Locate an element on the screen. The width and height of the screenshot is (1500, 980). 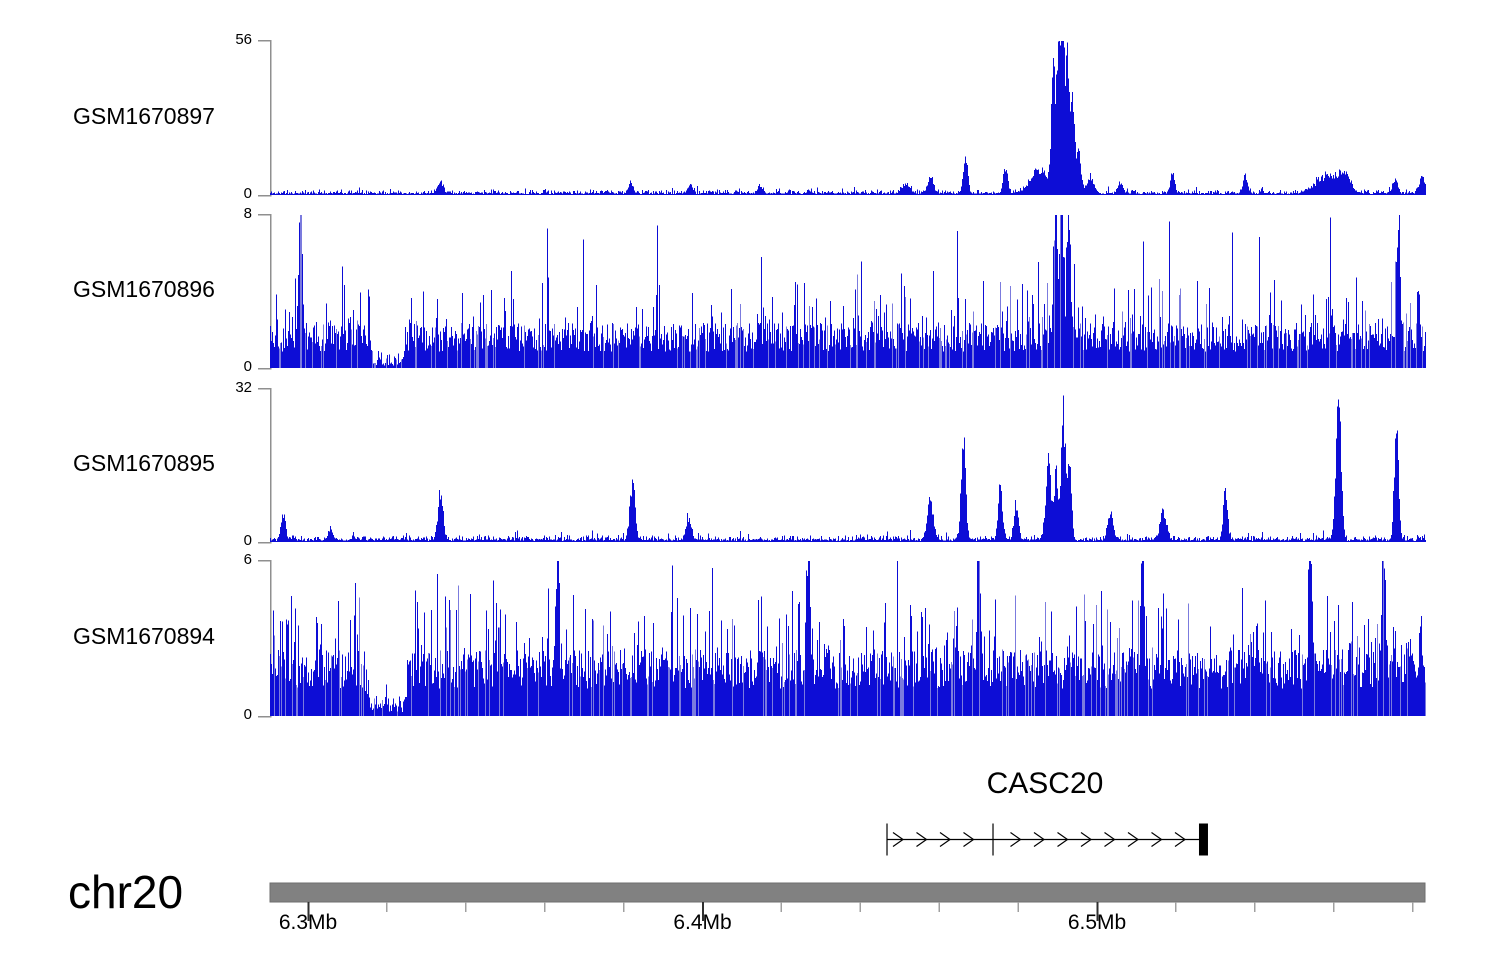
axis-major-tick-label: 6.4Mb is located at coordinates (702, 922).